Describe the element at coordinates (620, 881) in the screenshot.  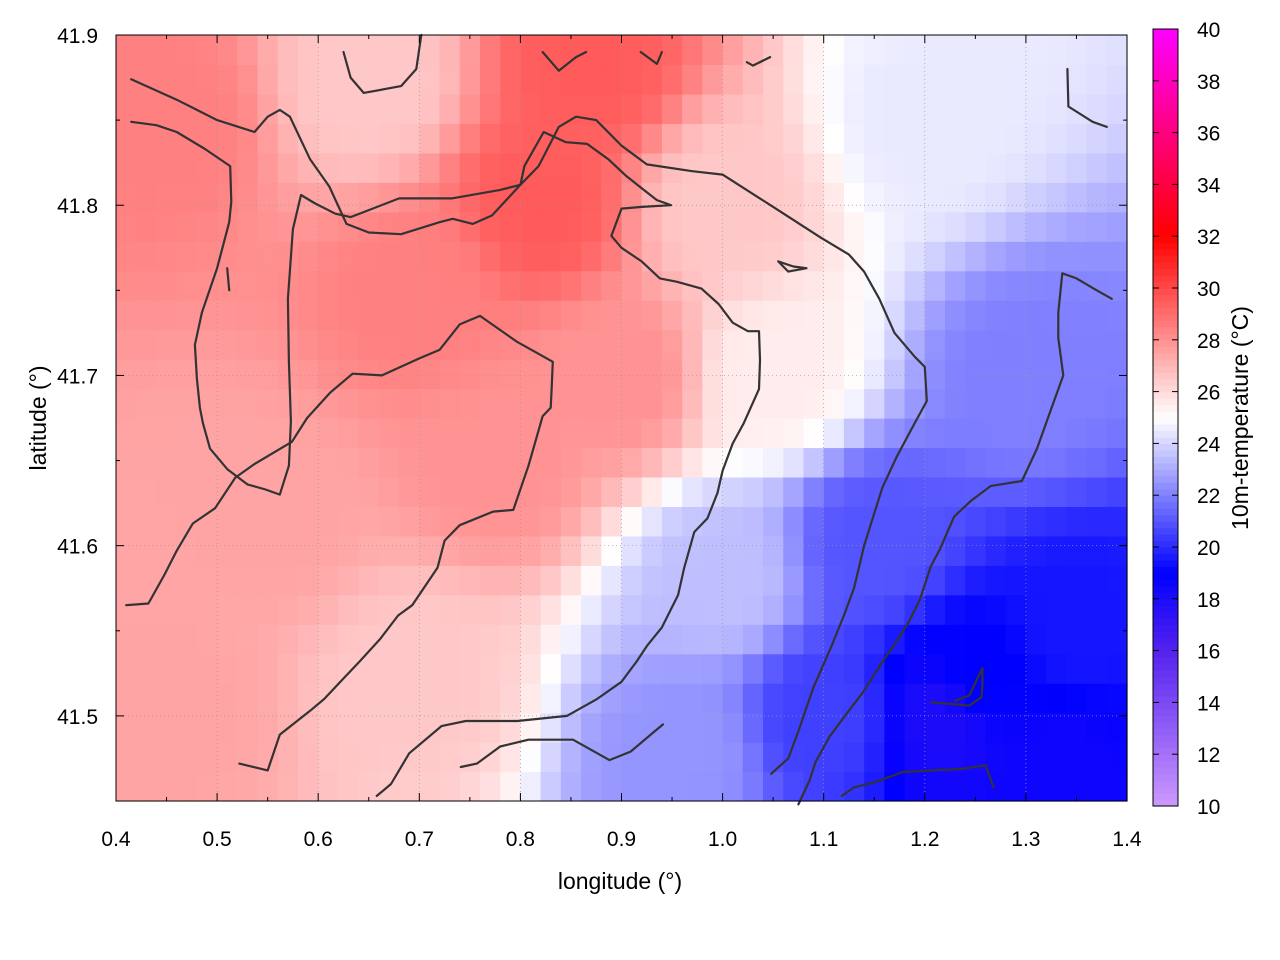
I see `x-axis-label: longitude (°)` at that location.